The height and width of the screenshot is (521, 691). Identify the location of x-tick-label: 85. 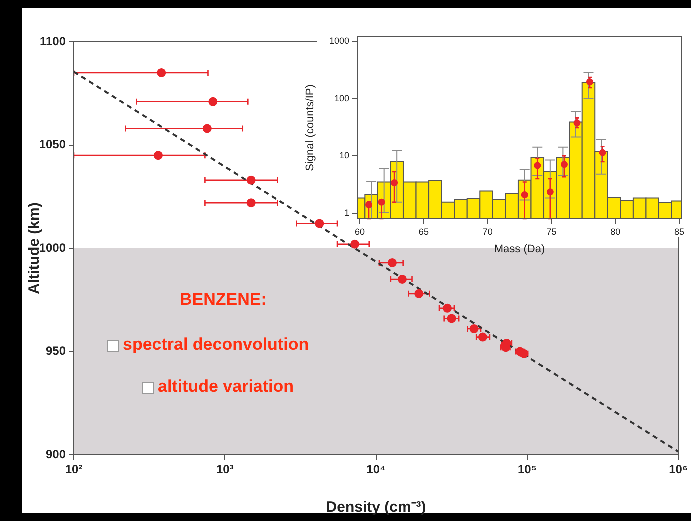
(679, 231).